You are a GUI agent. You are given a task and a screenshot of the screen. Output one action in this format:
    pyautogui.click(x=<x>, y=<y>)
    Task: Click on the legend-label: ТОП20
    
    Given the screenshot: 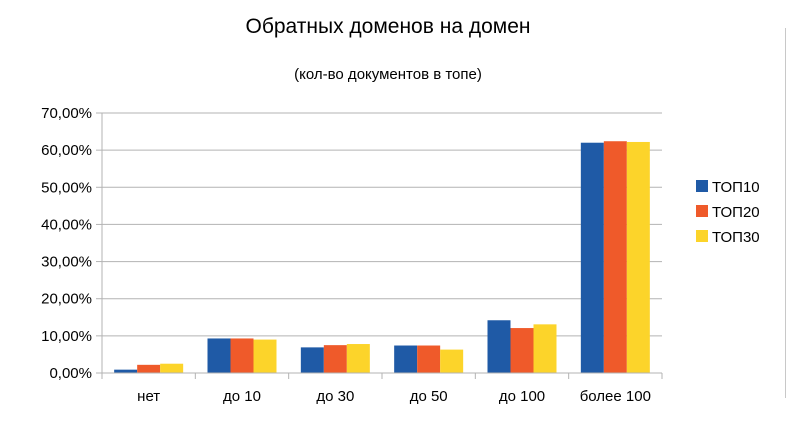 What is the action you would take?
    pyautogui.click(x=736, y=212)
    